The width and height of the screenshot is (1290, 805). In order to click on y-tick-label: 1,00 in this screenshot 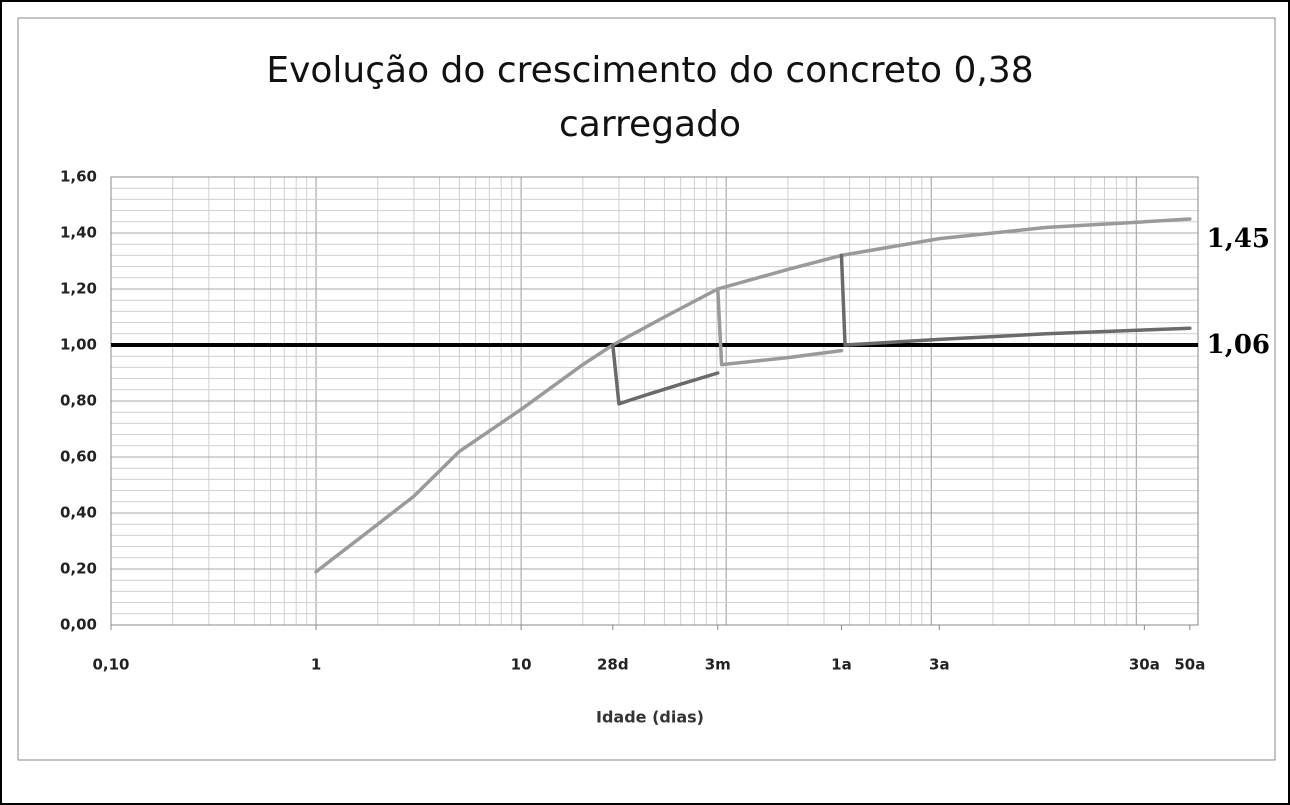, I will do `click(78, 345)`.